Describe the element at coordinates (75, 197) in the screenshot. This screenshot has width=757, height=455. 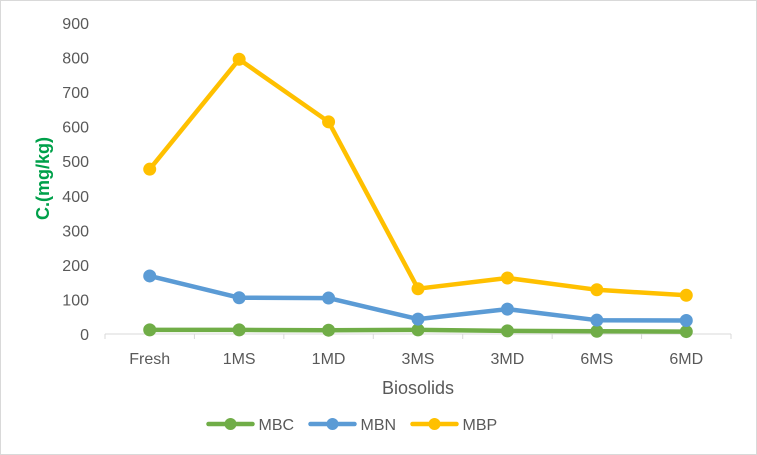
I see `y-tick-label: 400` at that location.